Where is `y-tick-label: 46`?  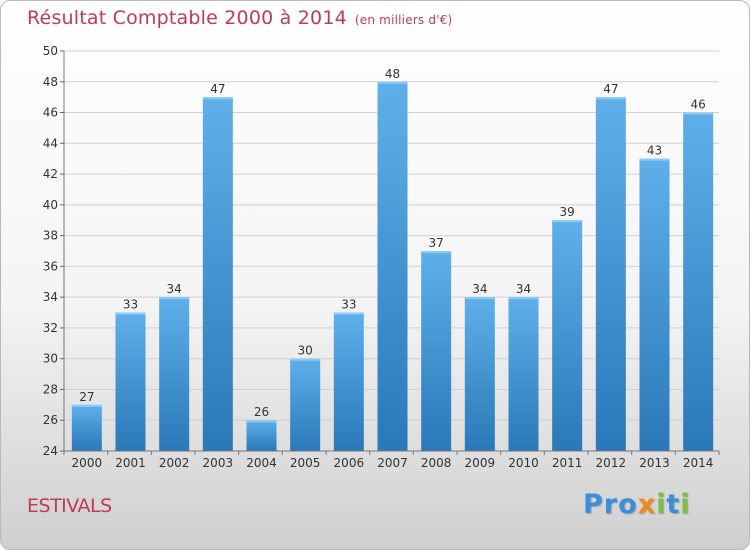 y-tick-label: 46 is located at coordinates (50, 113).